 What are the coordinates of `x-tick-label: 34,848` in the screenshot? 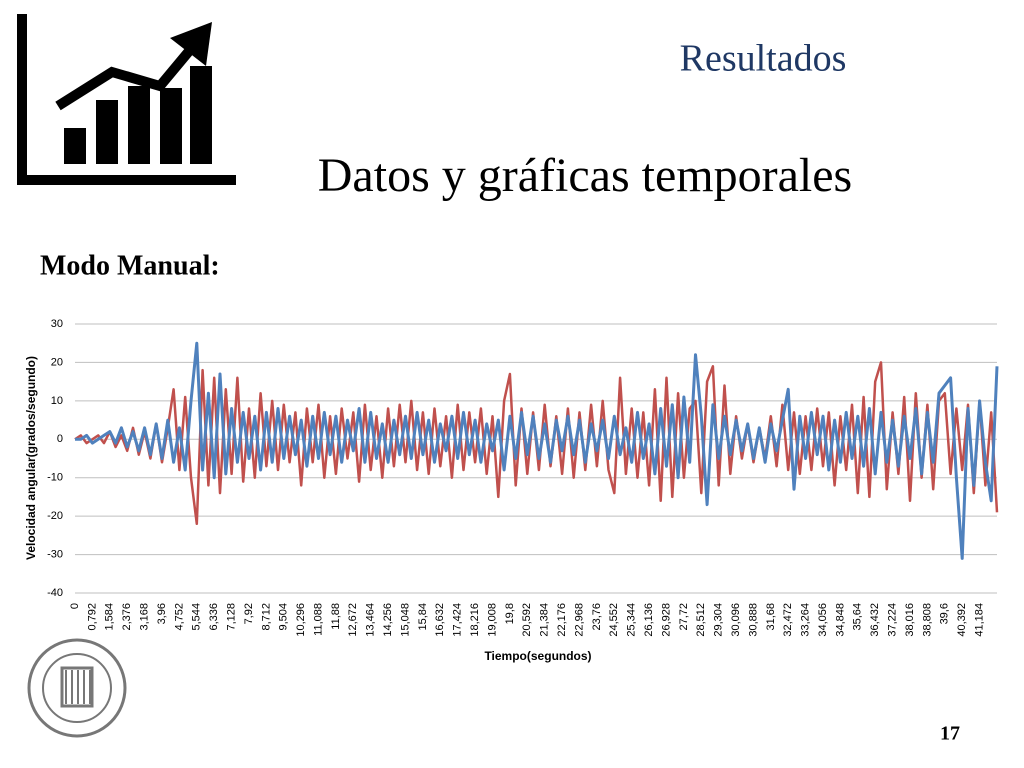 It's located at (840, 620).